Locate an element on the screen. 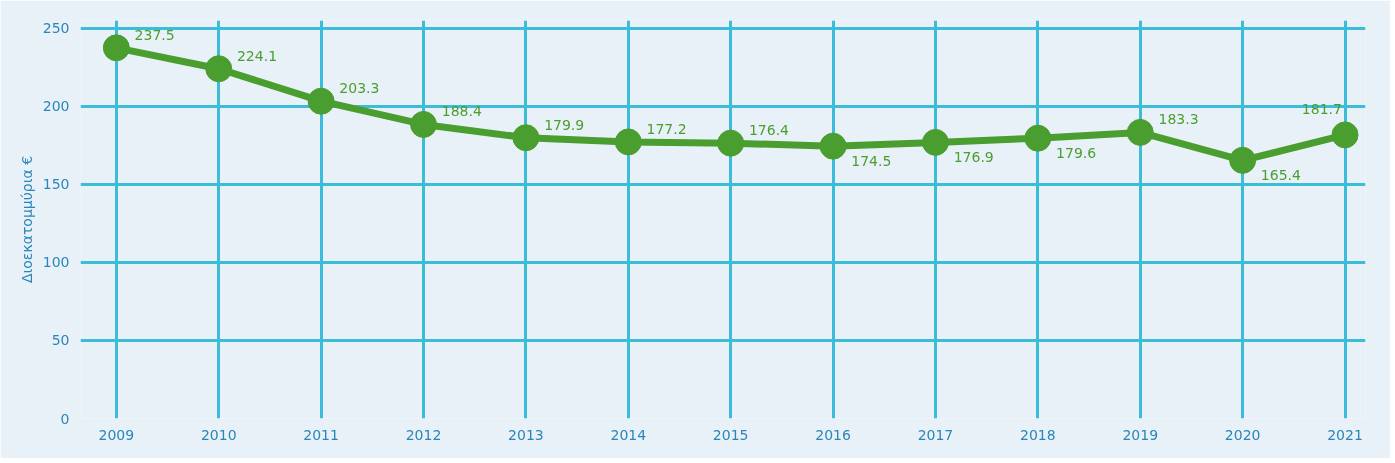 Image resolution: width=1395 pixels, height=463 pixels. x-tick-label: 2011 is located at coordinates (321, 434).